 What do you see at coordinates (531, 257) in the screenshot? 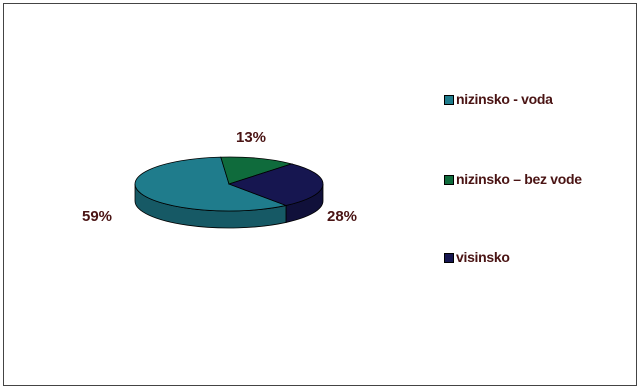
I see `legend-item-visinsko: visinsko` at bounding box center [531, 257].